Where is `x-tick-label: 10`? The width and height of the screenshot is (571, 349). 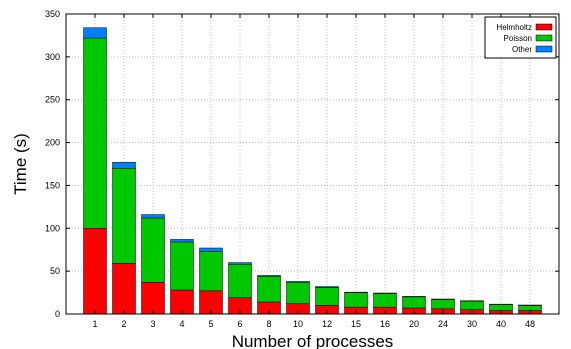
x-tick-label: 10 is located at coordinates (298, 324).